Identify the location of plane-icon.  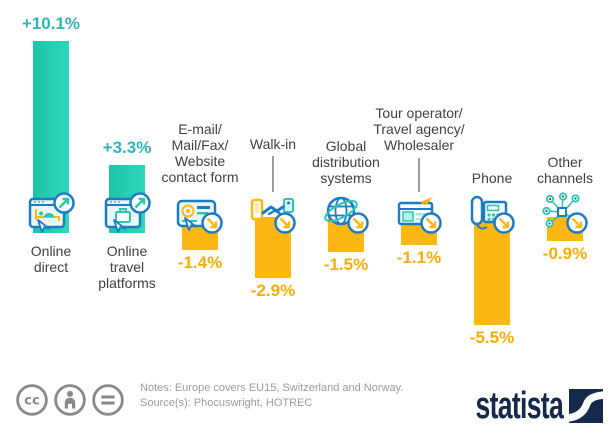
(427, 201).